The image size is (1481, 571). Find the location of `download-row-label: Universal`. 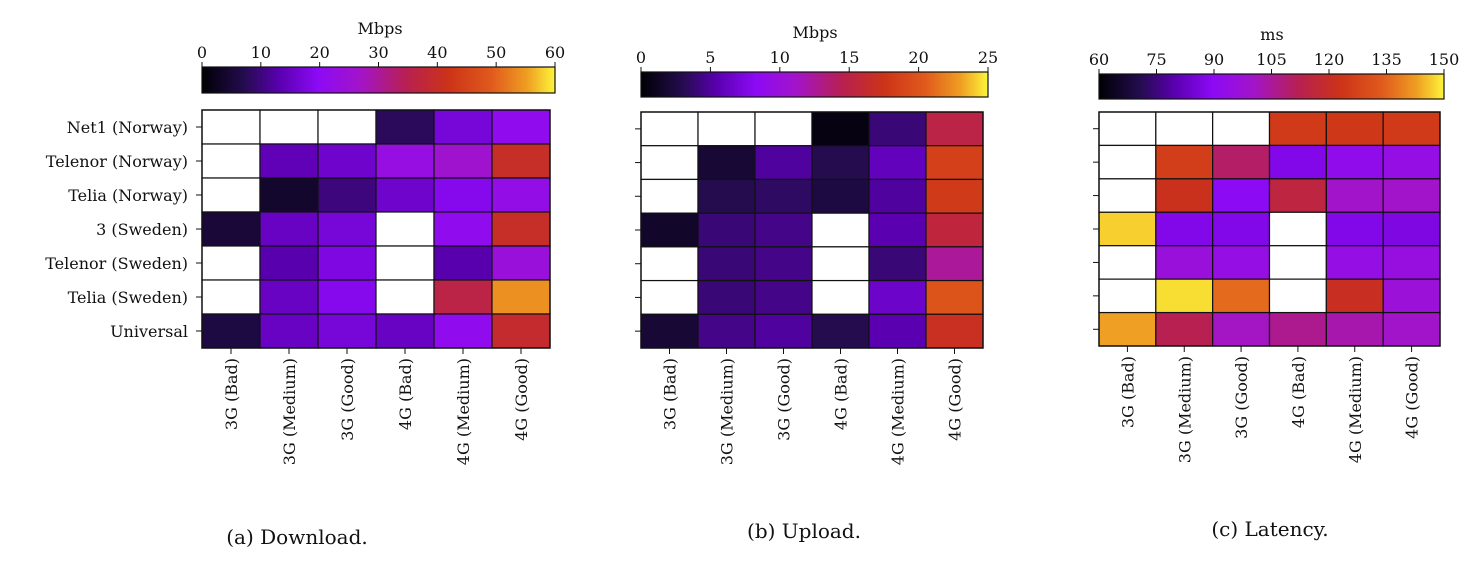

download-row-label: Universal is located at coordinates (149, 331).